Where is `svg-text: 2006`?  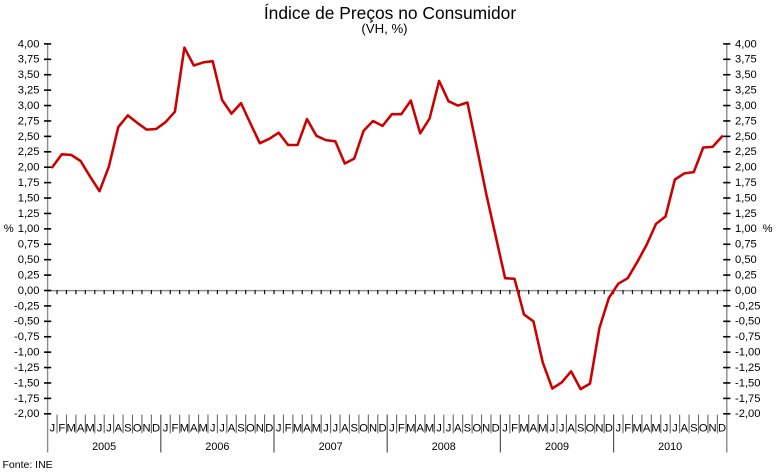 svg-text: 2006 is located at coordinates (217, 447).